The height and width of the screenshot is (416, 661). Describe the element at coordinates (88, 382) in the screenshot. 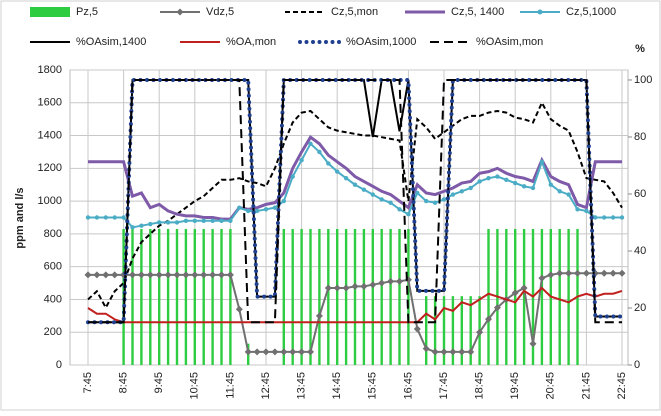

I see `x-tick-label: 7:45` at that location.